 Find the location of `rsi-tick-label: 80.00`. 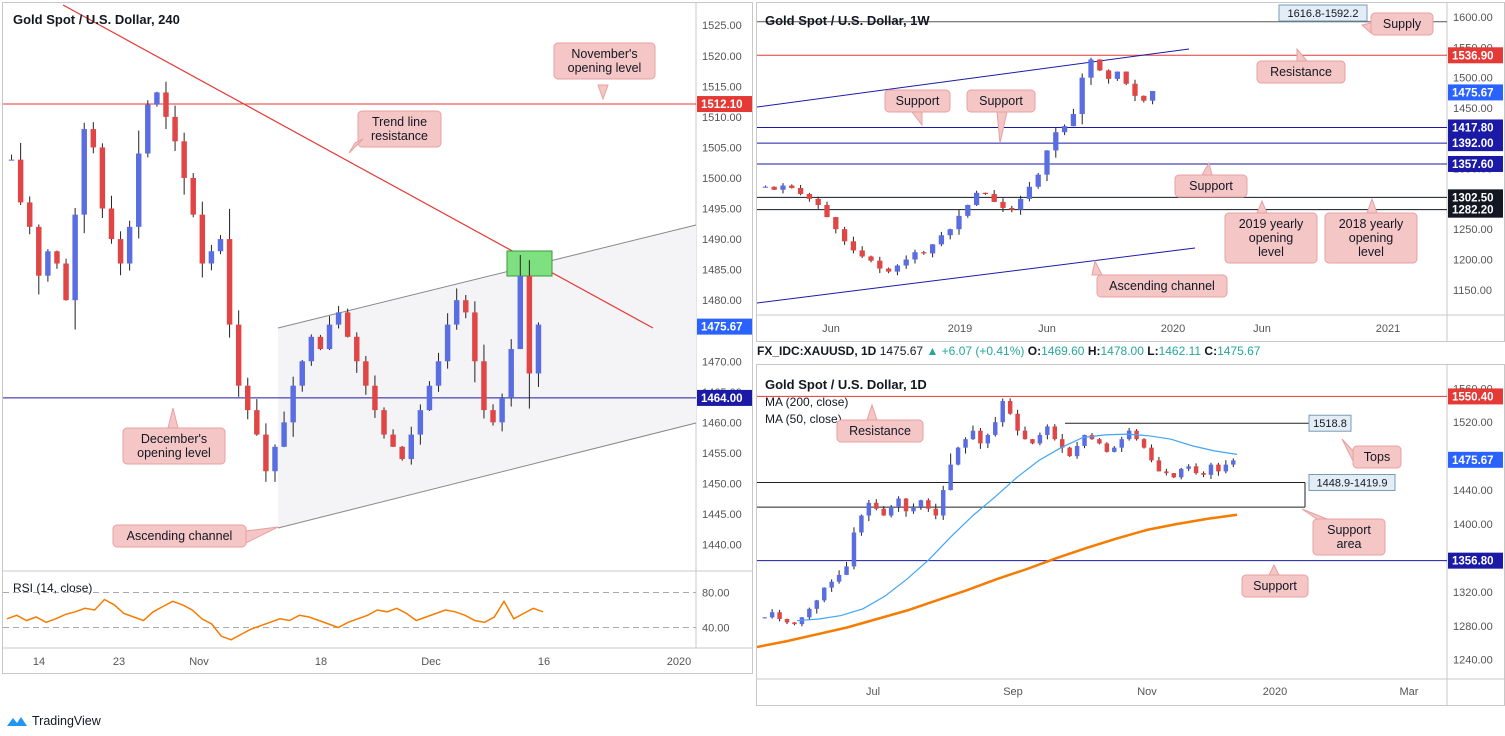

rsi-tick-label: 80.00 is located at coordinates (716, 594).